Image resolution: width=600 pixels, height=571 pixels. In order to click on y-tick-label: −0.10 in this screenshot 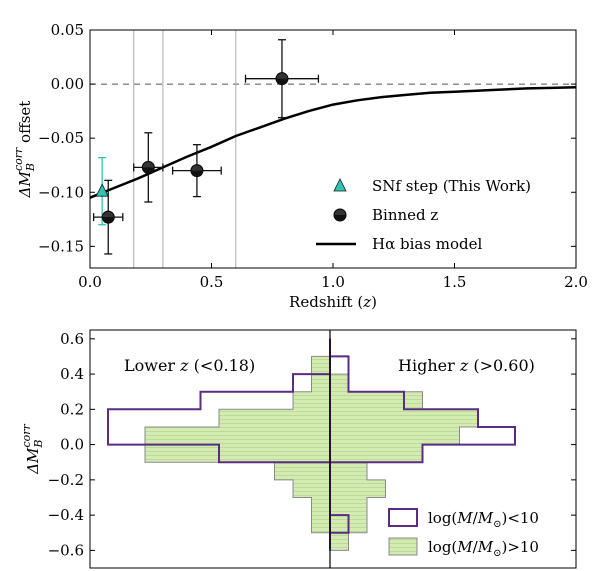, I will do `click(61, 192)`.